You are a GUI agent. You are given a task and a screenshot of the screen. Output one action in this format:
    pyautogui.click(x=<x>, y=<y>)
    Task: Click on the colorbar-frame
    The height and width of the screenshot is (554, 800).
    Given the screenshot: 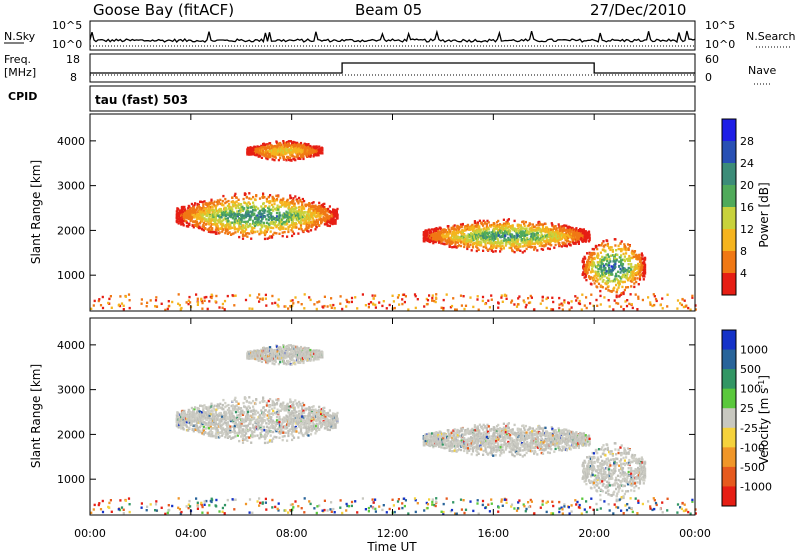 What is the action you would take?
    pyautogui.click(x=729, y=207)
    